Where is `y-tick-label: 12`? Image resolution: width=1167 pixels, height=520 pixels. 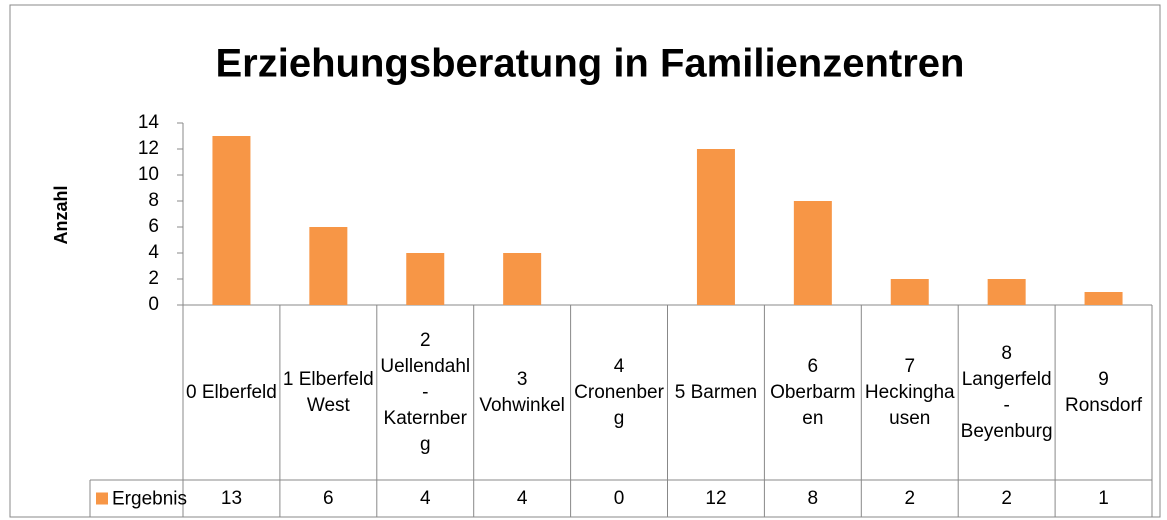
y-tick-label: 12 is located at coordinates (148, 148).